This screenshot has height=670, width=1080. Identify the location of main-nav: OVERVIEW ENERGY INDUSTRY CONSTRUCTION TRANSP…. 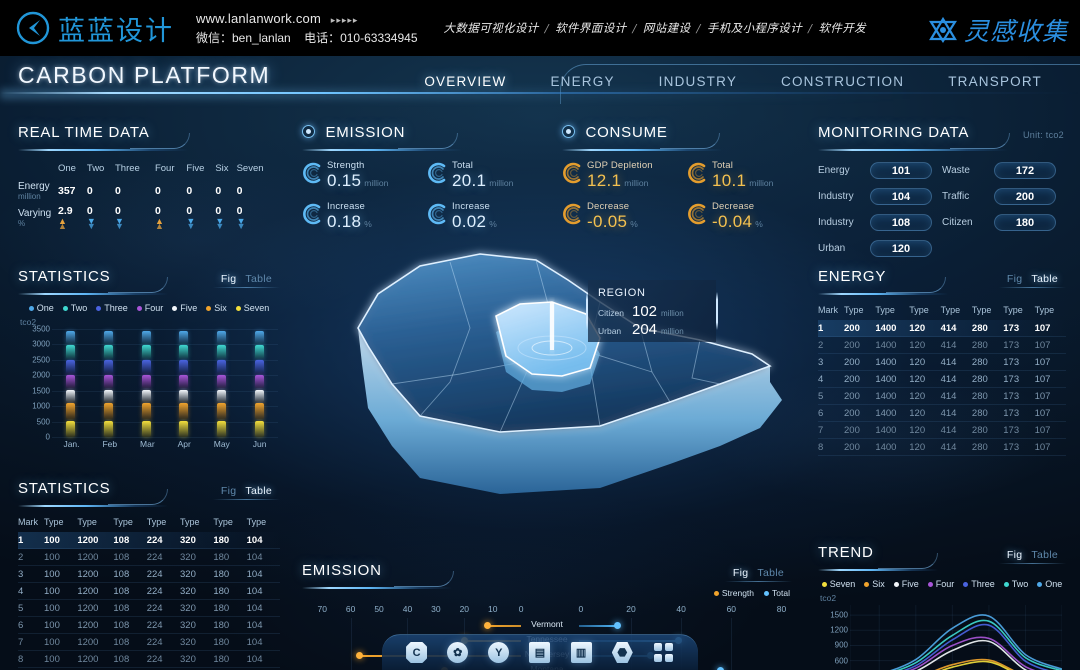
(733, 81).